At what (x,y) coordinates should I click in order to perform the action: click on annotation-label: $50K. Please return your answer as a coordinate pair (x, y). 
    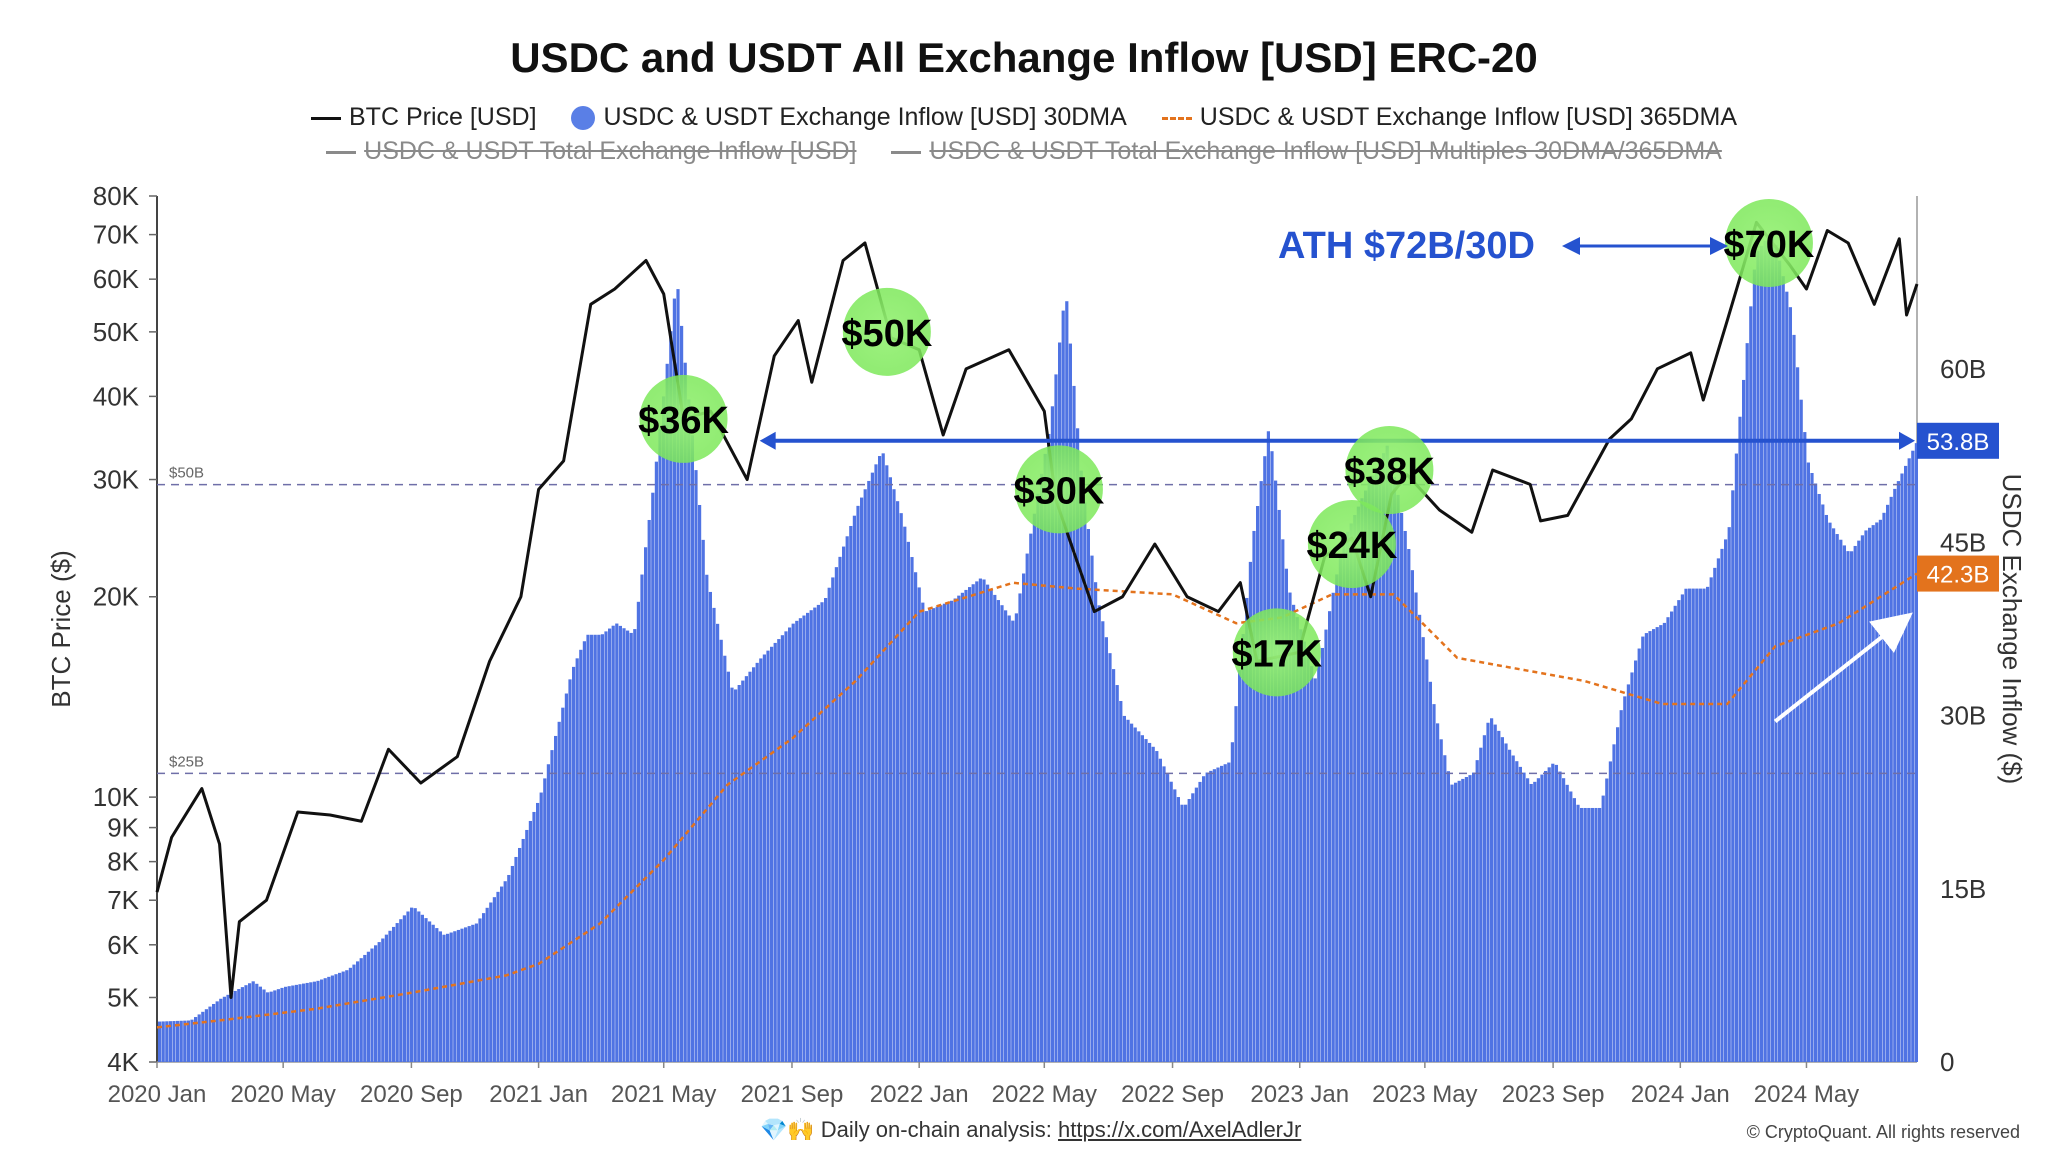
    Looking at the image, I should click on (886, 334).